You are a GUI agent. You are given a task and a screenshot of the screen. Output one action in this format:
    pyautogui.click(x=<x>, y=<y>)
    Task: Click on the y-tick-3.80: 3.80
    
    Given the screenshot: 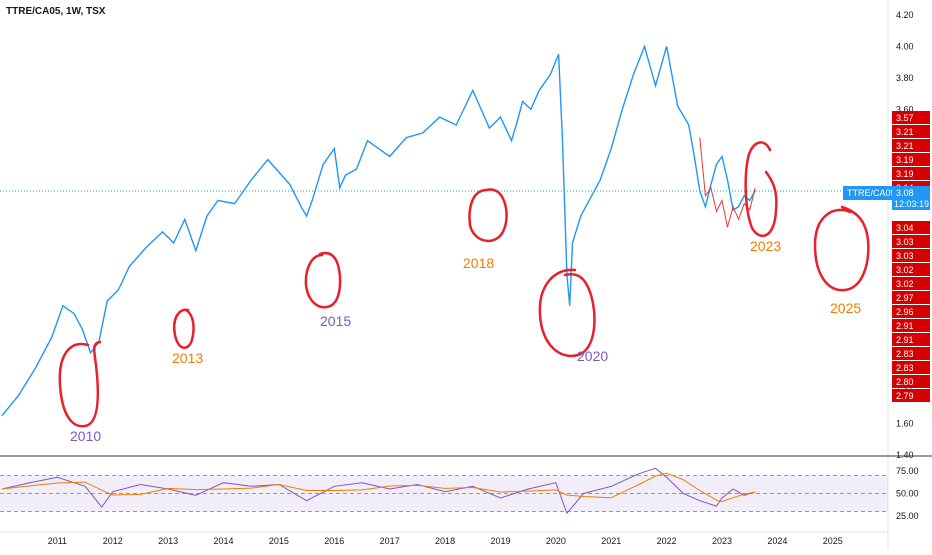 What is the action you would take?
    pyautogui.click(x=905, y=78)
    